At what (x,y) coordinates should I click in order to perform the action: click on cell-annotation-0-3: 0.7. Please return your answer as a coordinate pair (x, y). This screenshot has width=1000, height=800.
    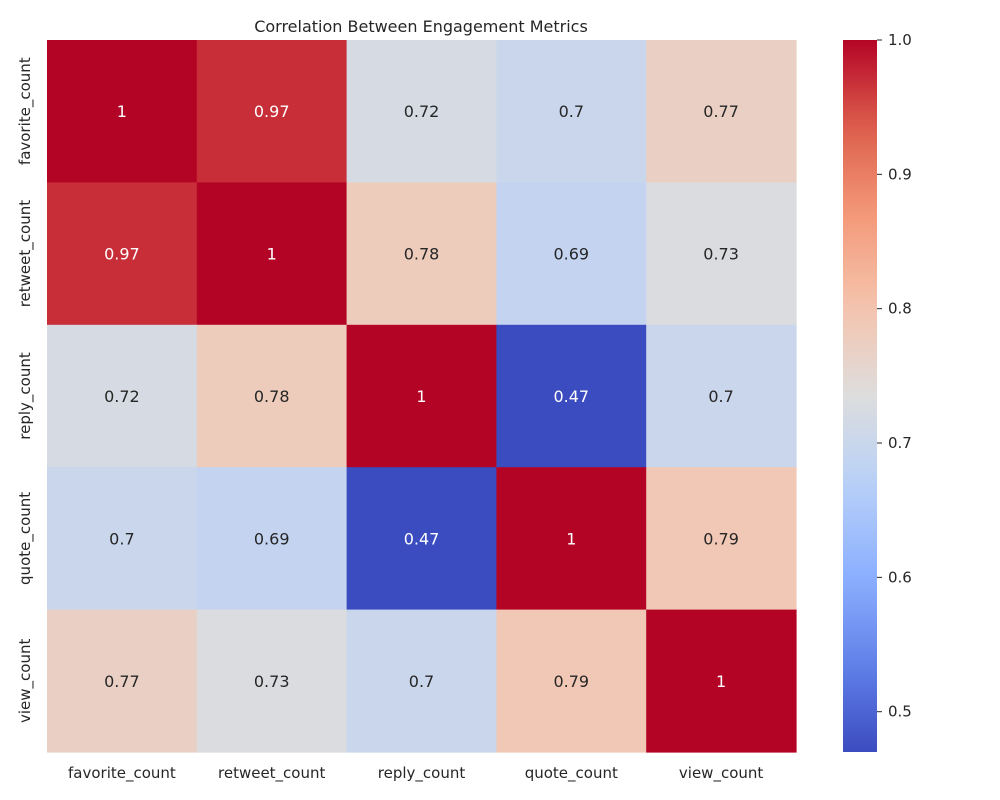
    Looking at the image, I should click on (571, 111).